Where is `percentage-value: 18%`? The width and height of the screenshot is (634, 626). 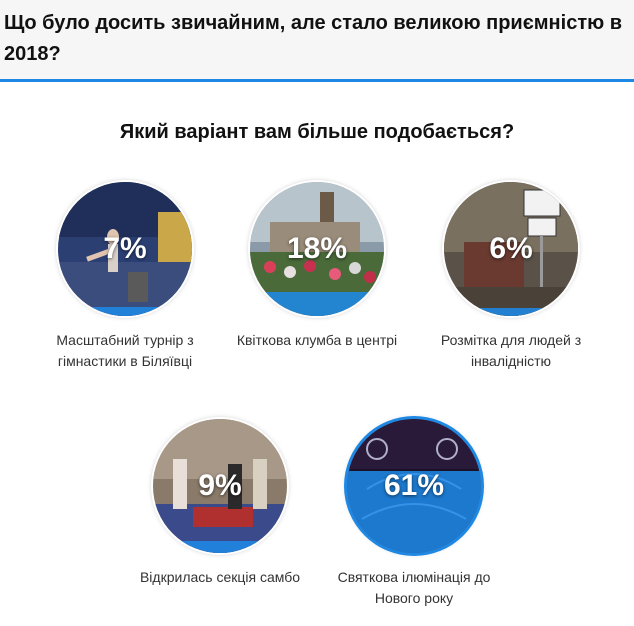 percentage-value: 18% is located at coordinates (317, 248).